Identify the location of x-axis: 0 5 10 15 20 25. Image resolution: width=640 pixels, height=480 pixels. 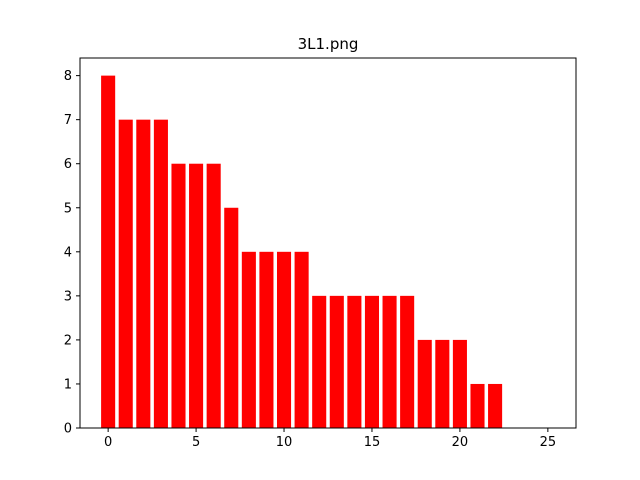
(330, 439).